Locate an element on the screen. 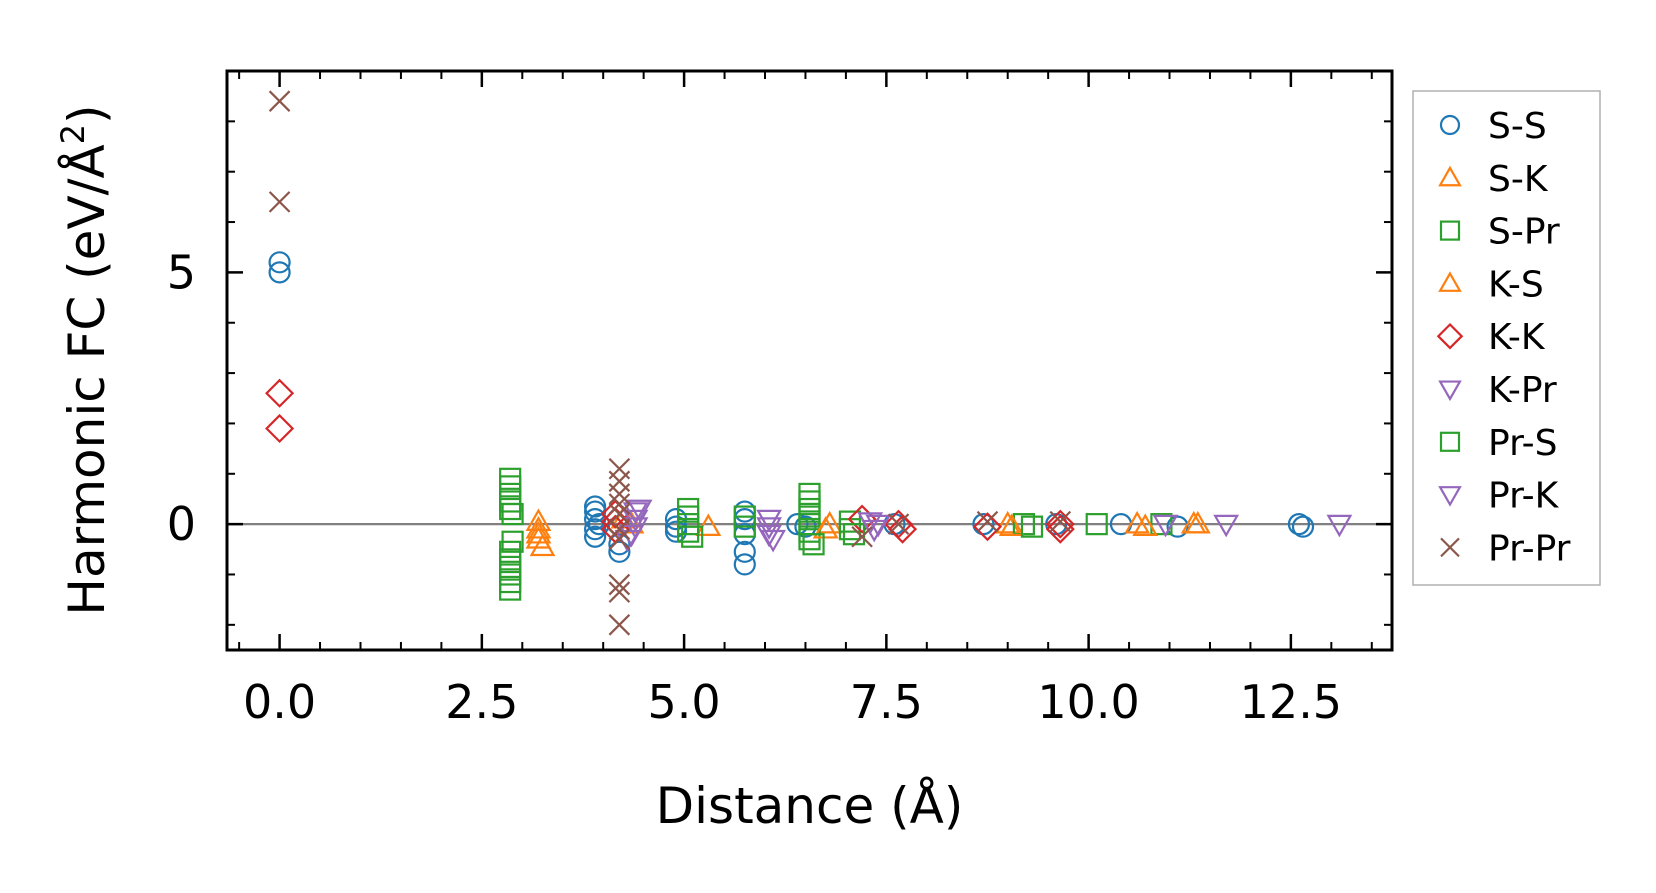 Image resolution: width=1656 pixels, height=893 pixels. x-tick-label: 5.0 is located at coordinates (684, 702).